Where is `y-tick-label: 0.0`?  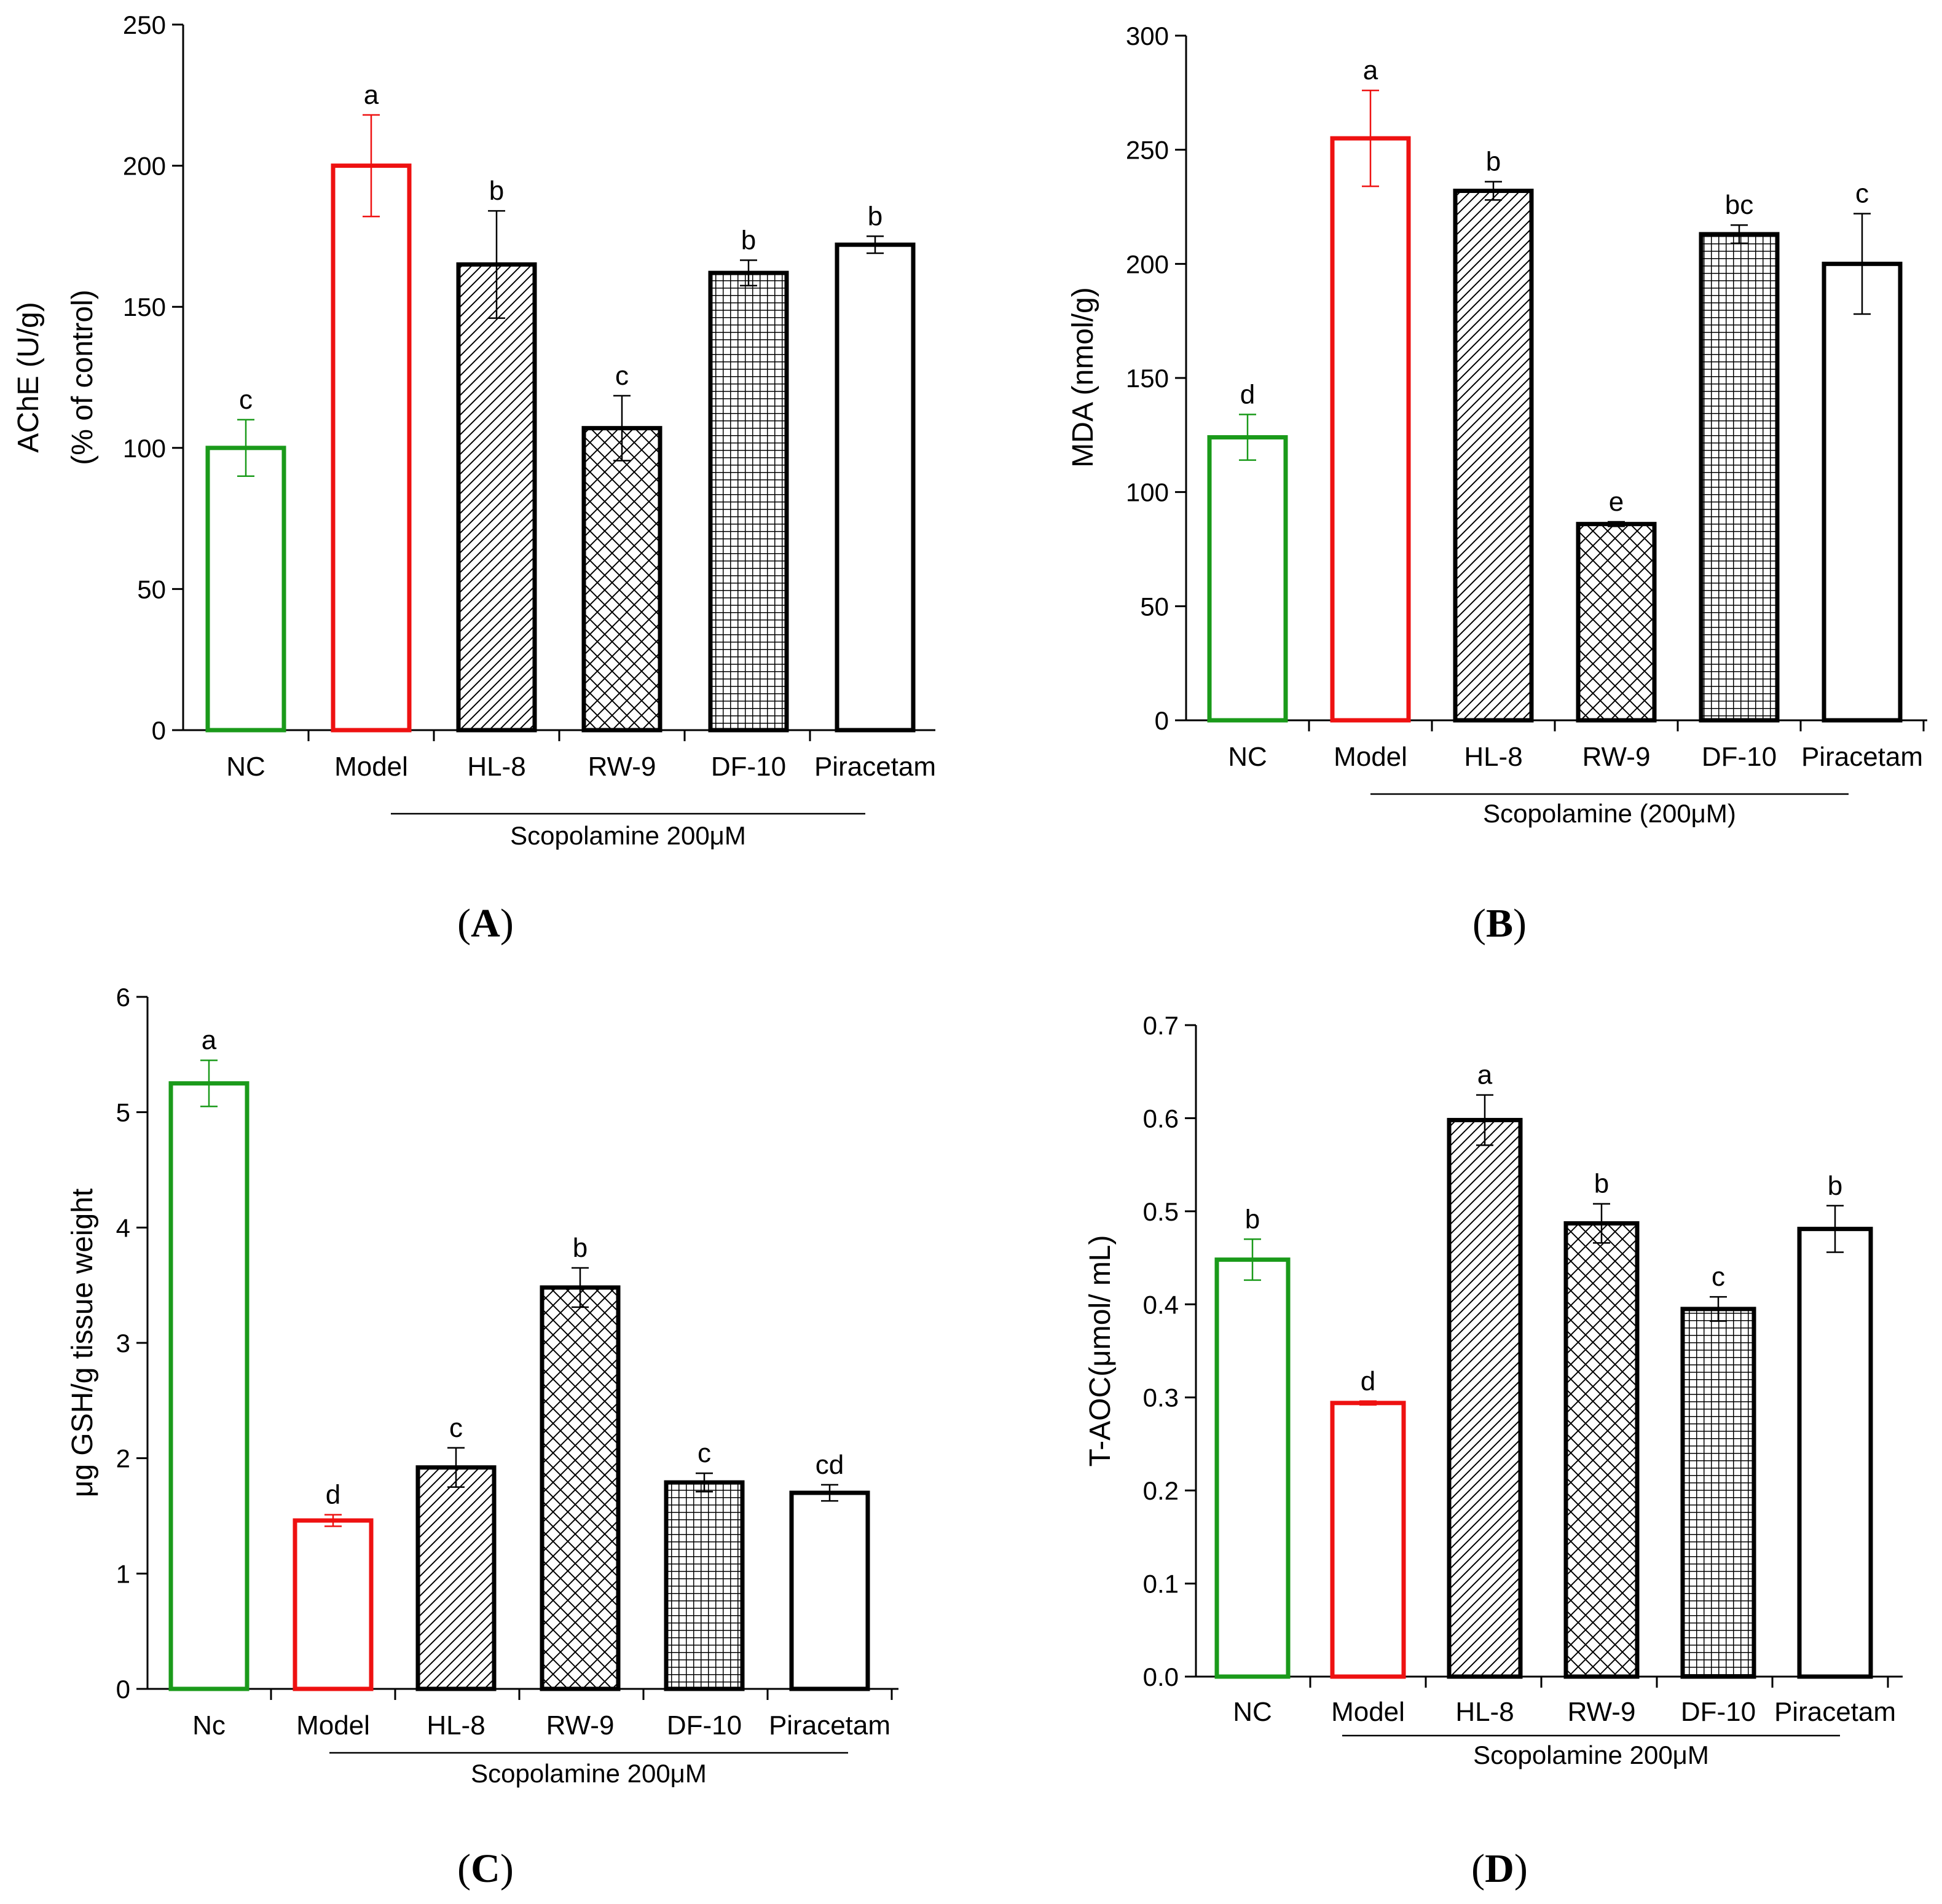 y-tick-label: 0.0 is located at coordinates (1161, 1676).